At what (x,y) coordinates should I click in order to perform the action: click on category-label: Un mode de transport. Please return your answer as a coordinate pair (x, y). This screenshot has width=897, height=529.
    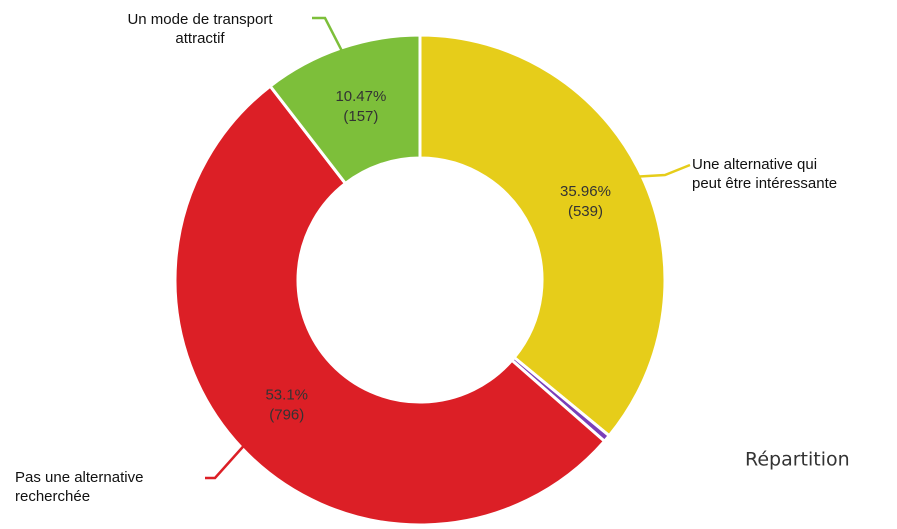
    Looking at the image, I should click on (200, 19).